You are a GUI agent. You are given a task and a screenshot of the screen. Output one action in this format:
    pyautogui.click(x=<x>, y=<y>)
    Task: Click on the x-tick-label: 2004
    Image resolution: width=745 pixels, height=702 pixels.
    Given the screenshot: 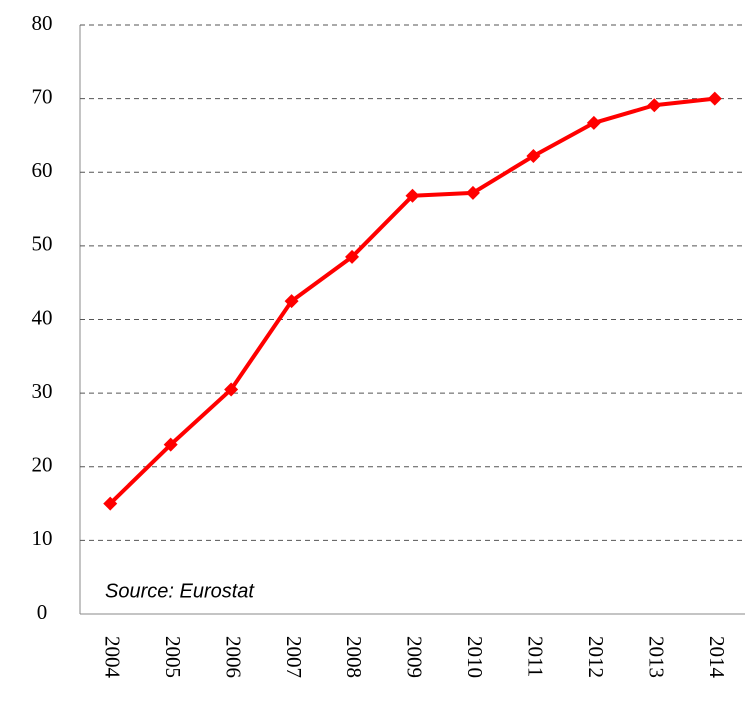 What is the action you would take?
    pyautogui.click(x=112, y=657)
    